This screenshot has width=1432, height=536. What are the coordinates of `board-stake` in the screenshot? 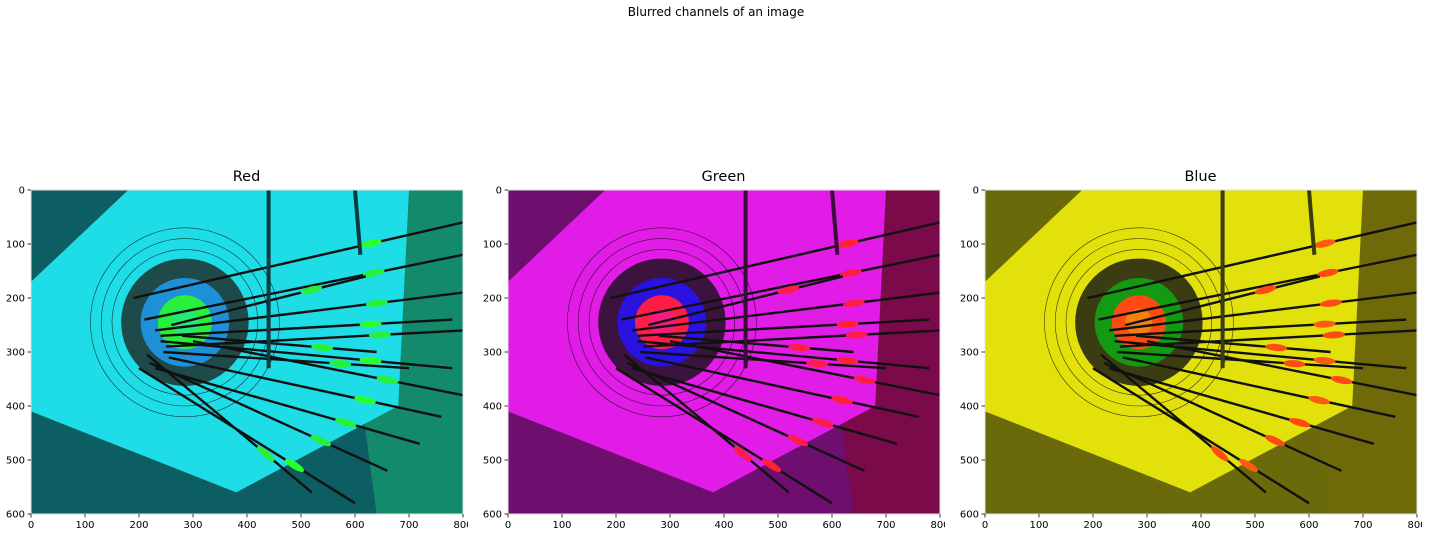 It's located at (358, 222).